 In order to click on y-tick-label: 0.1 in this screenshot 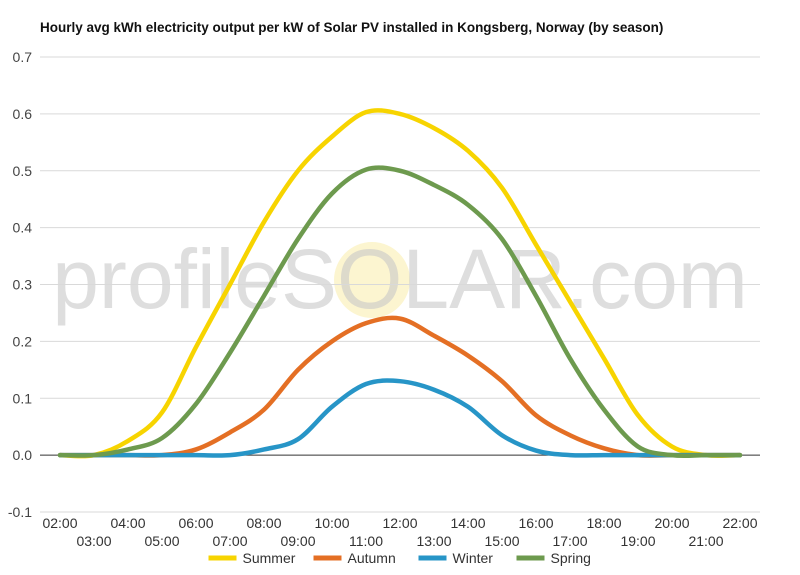, I will do `click(23, 398)`.